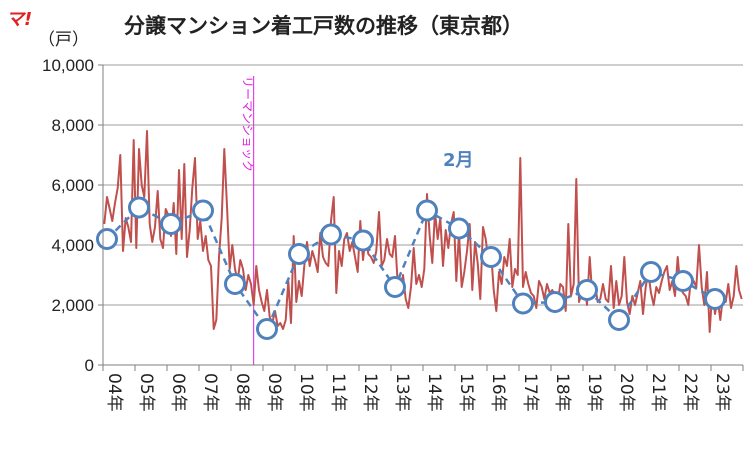 This screenshot has height=452, width=753. I want to click on february-point-2016, so click(491, 257).